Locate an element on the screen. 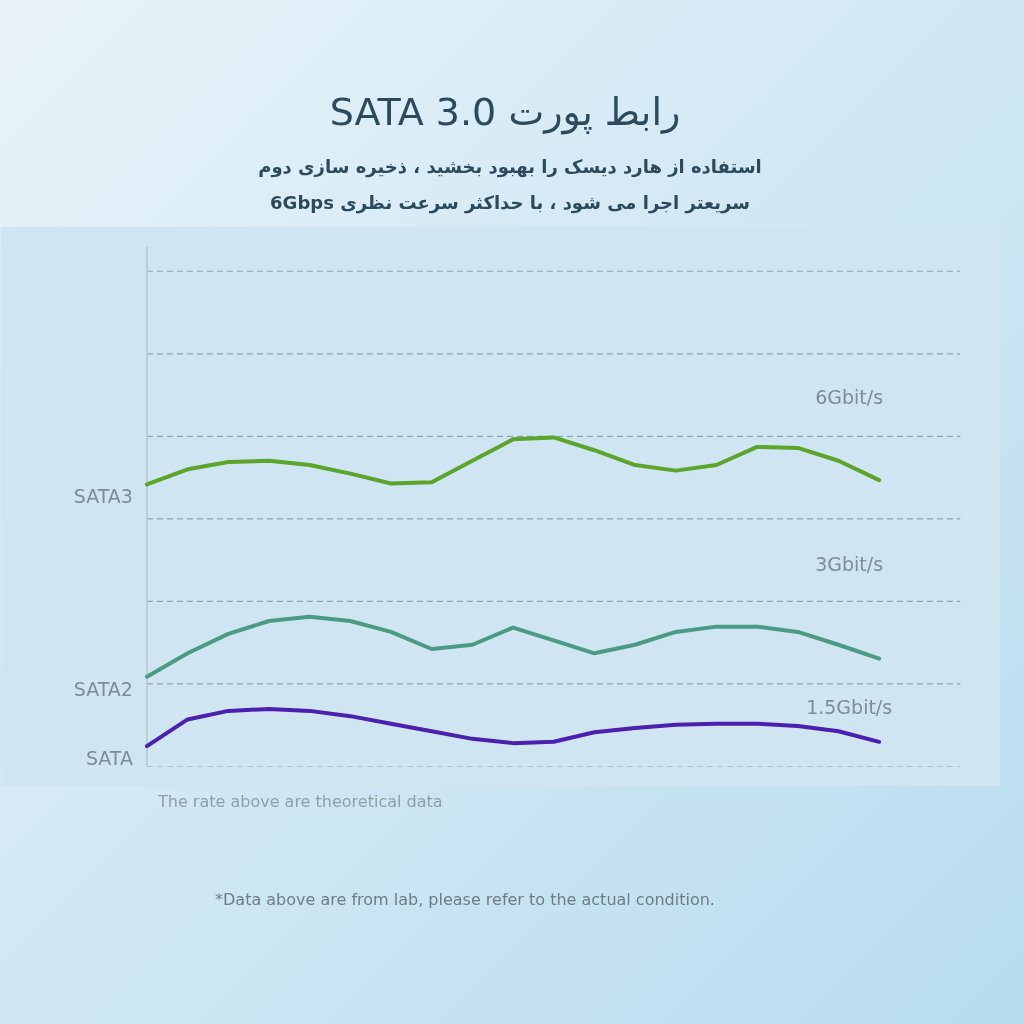 Image resolution: width=1024 pixels, height=1024 pixels. chart-subtitle: استفاده از هارد دیسک را بهبود بخشید ، ذخیره سازی دوم سریعتر اجرا می شود ، با حداکثر سرعت نظری 6Gbps is located at coordinates (510, 185).